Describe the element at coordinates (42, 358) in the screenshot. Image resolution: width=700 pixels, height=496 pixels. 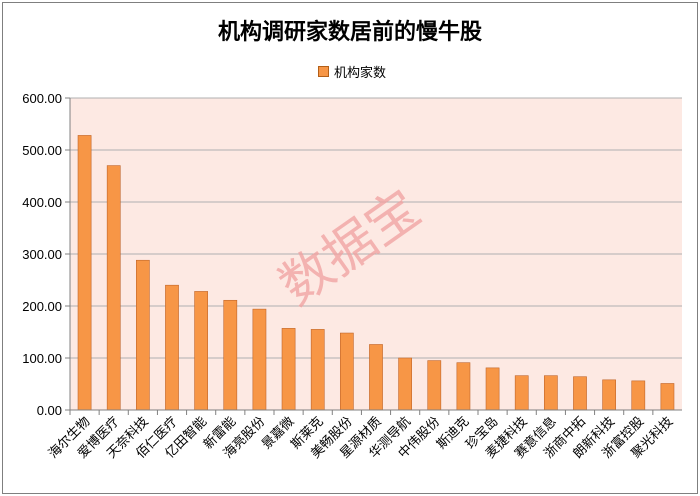
I see `y-tick-label: 100.00` at that location.